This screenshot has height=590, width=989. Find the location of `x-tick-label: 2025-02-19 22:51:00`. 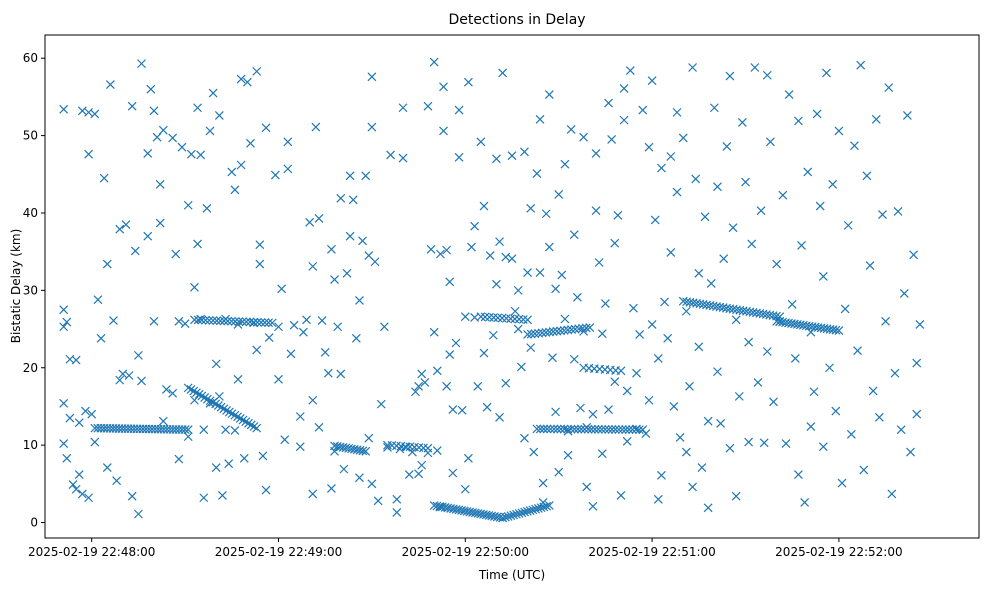

x-tick-label: 2025-02-19 22:51:00 is located at coordinates (651, 552).